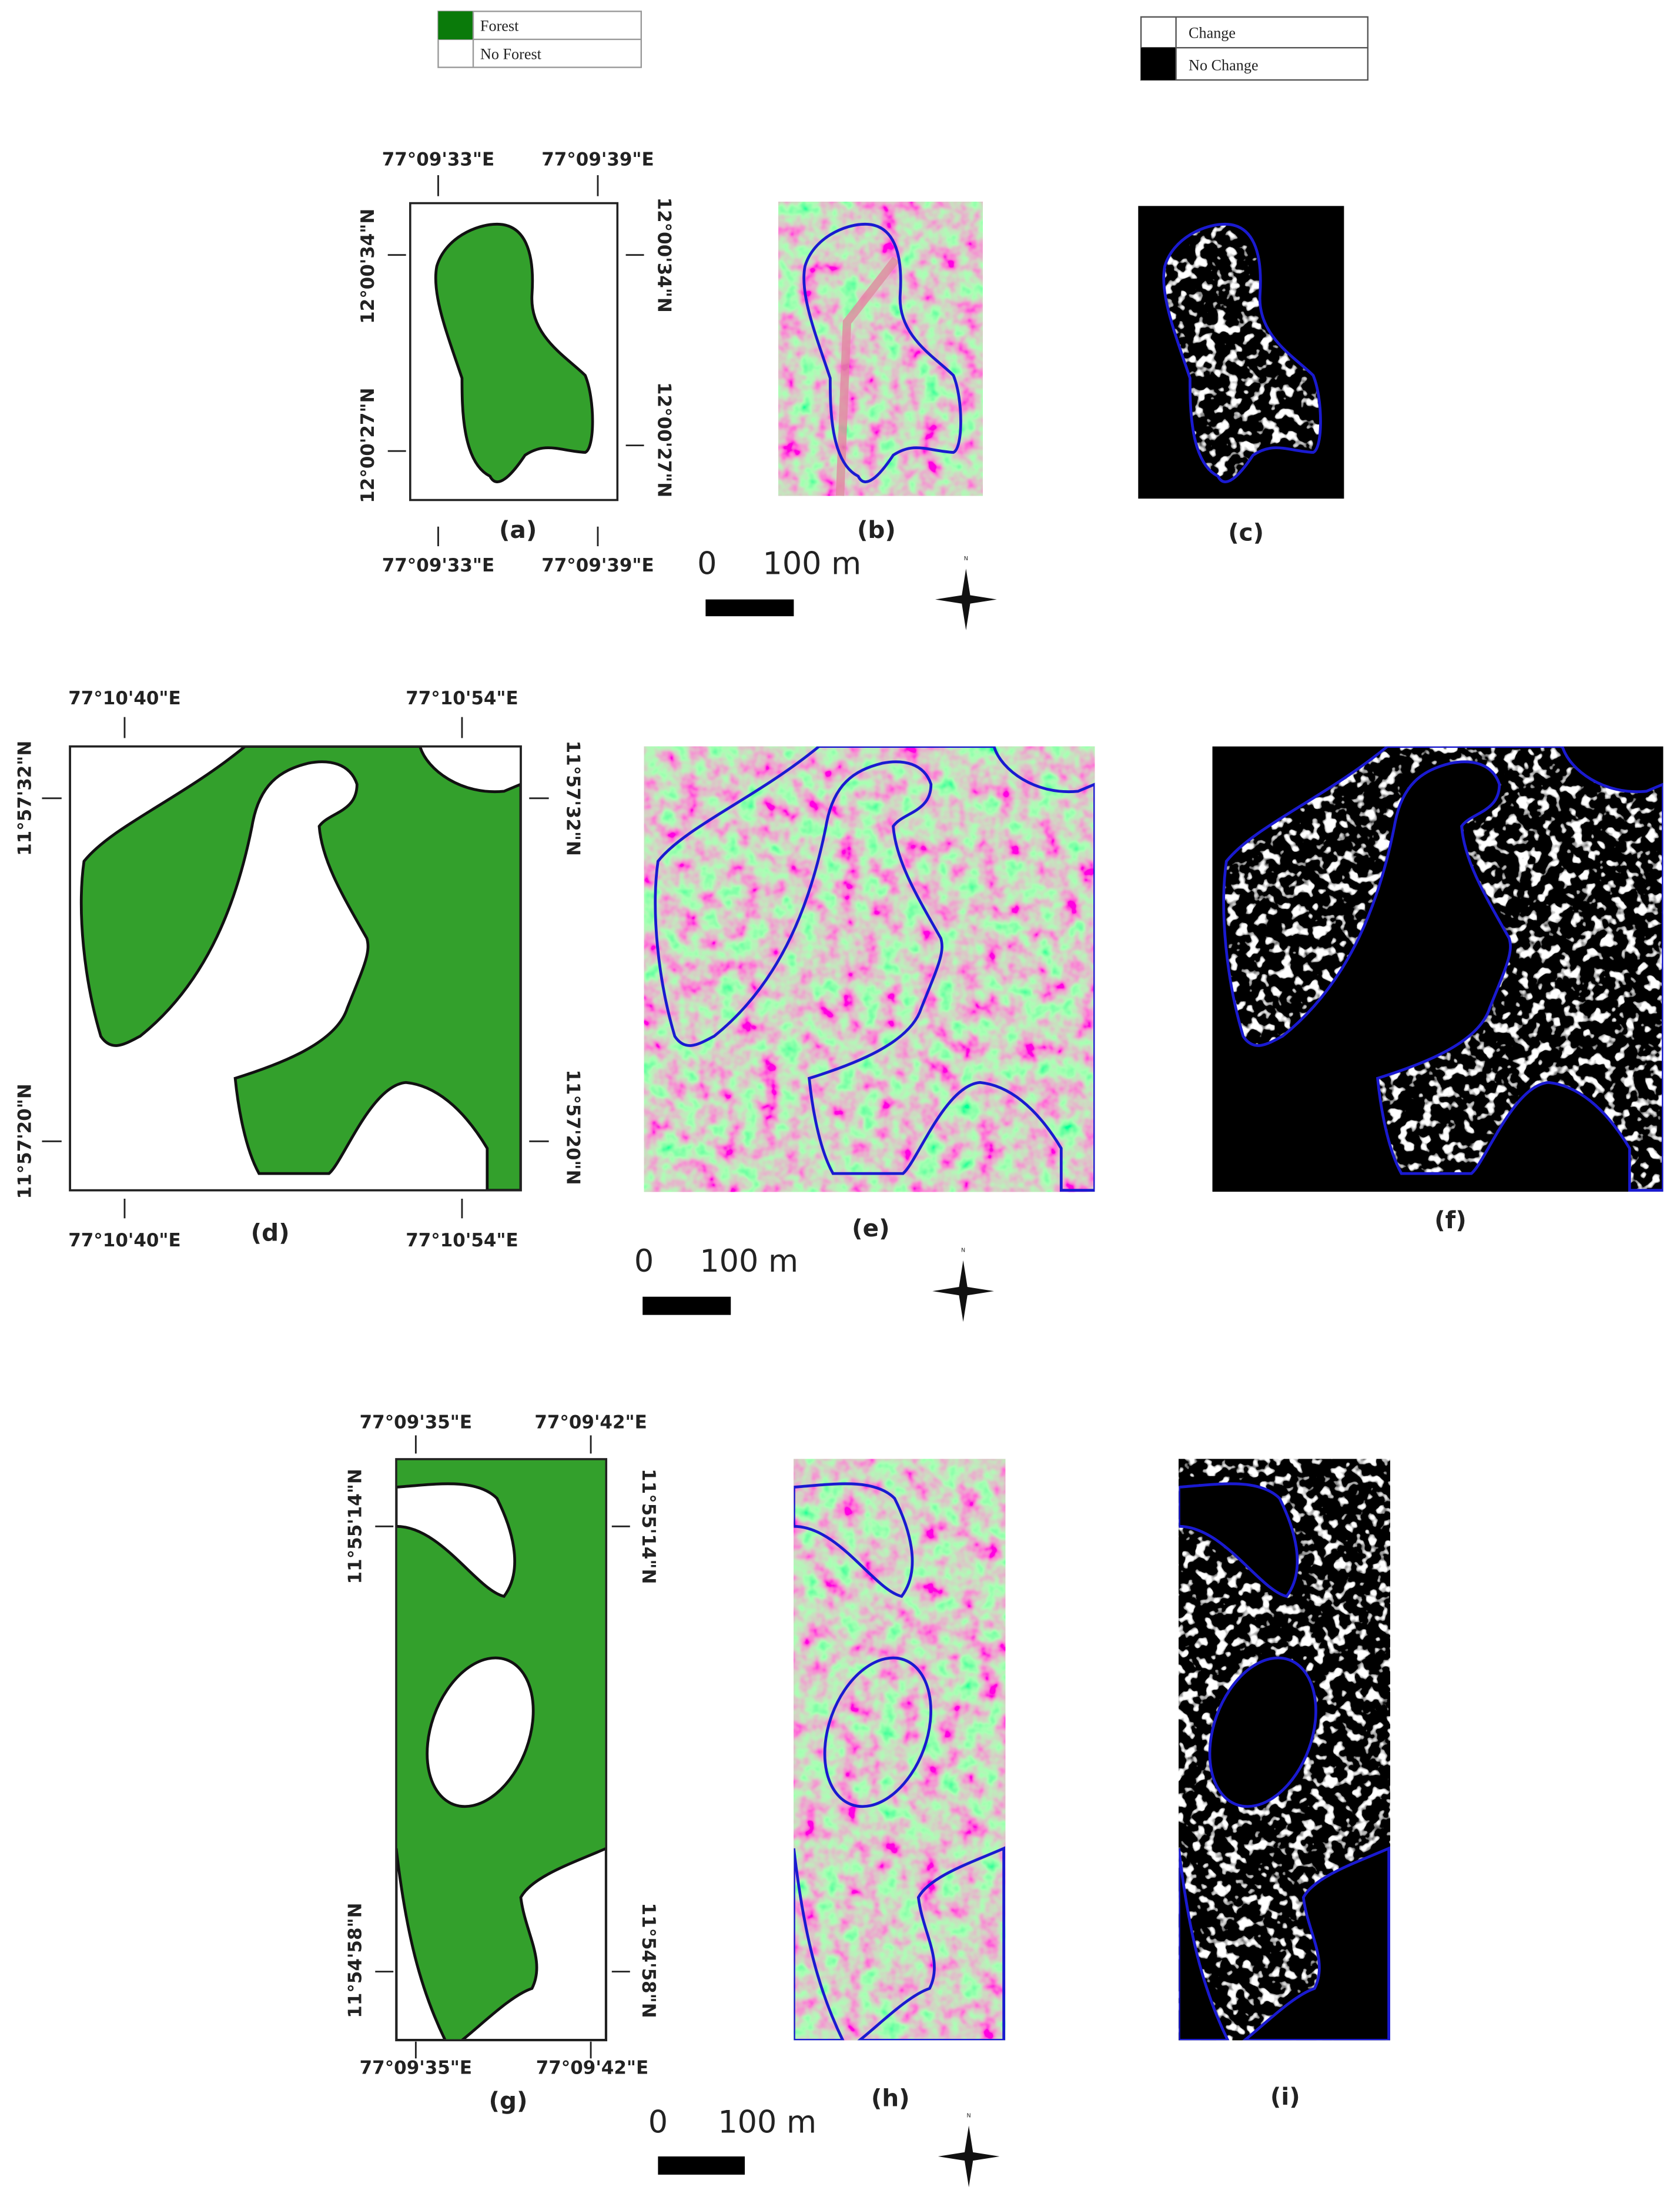 Image resolution: width=1680 pixels, height=2207 pixels. What do you see at coordinates (1285, 2096) in the screenshot?
I see `caption: (i)` at bounding box center [1285, 2096].